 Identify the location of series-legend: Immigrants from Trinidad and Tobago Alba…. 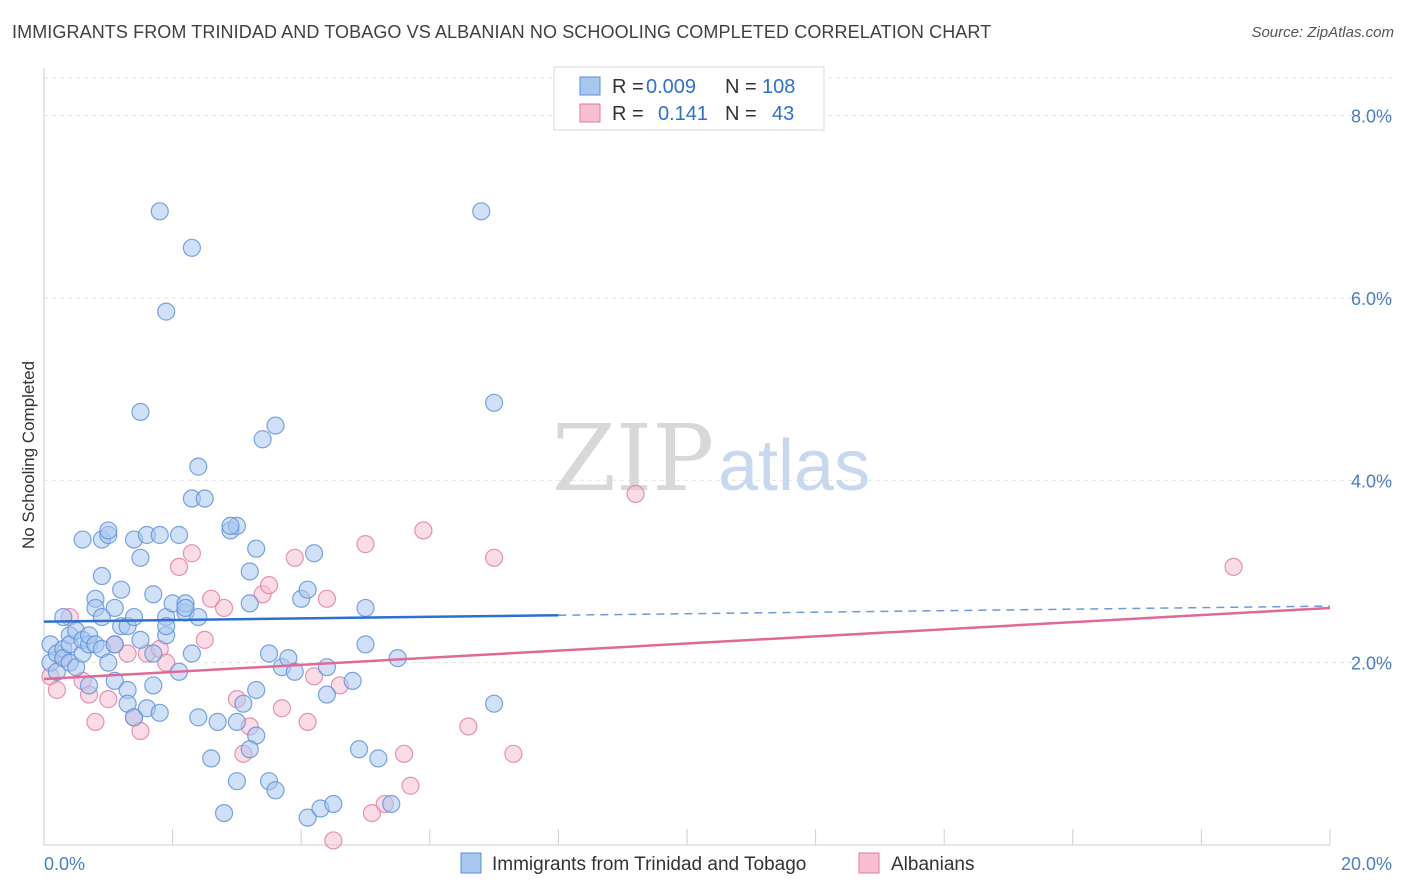
(717, 863).